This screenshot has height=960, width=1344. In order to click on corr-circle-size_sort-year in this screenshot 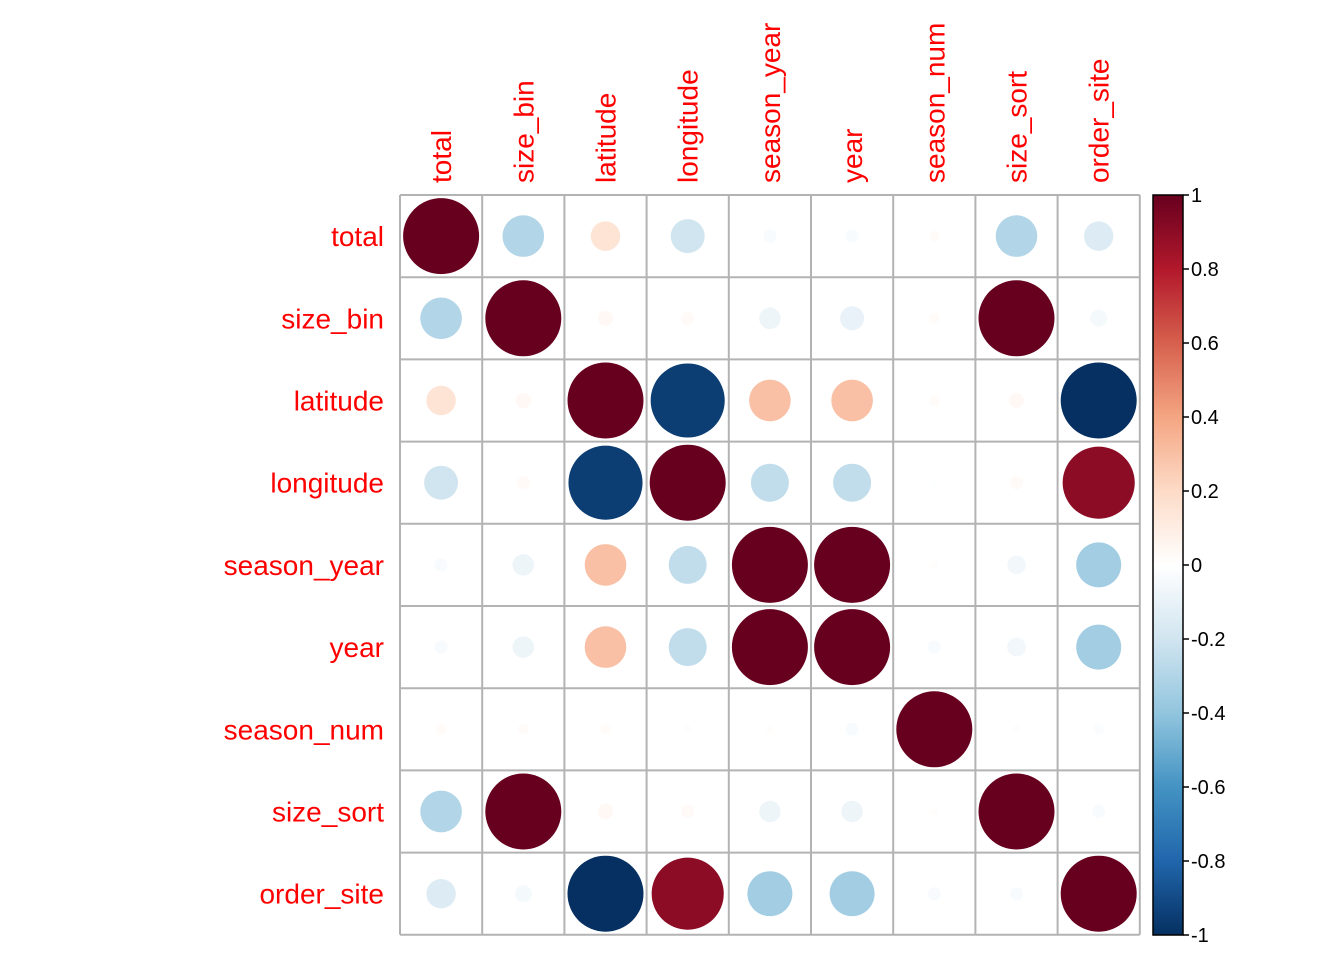, I will do `click(852, 811)`.